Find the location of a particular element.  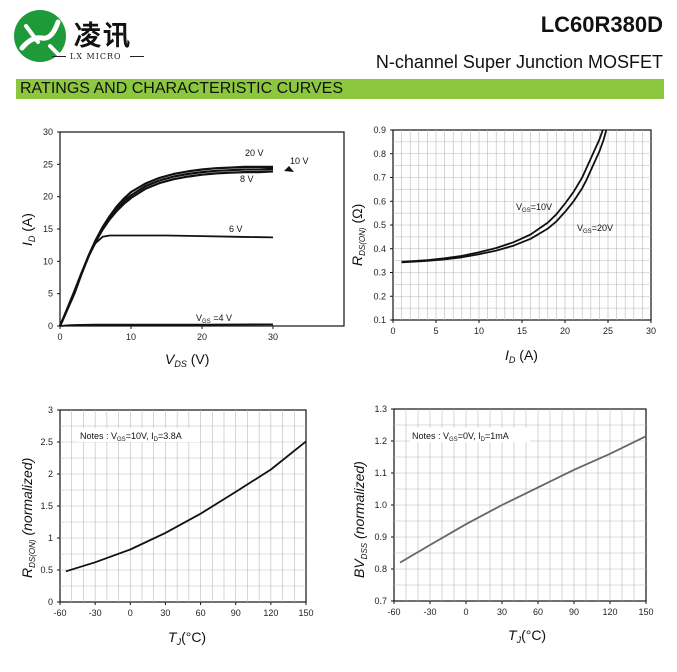

y-tick-label: 1 is located at coordinates (50, 538).